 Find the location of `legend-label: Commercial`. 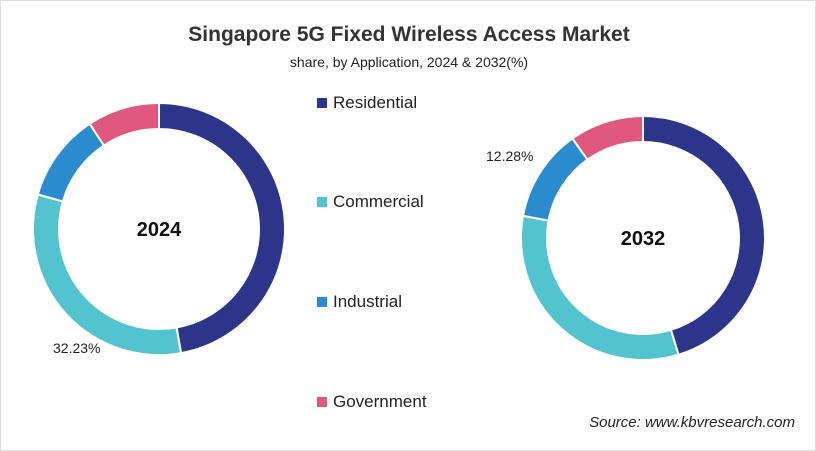

legend-label: Commercial is located at coordinates (378, 201).